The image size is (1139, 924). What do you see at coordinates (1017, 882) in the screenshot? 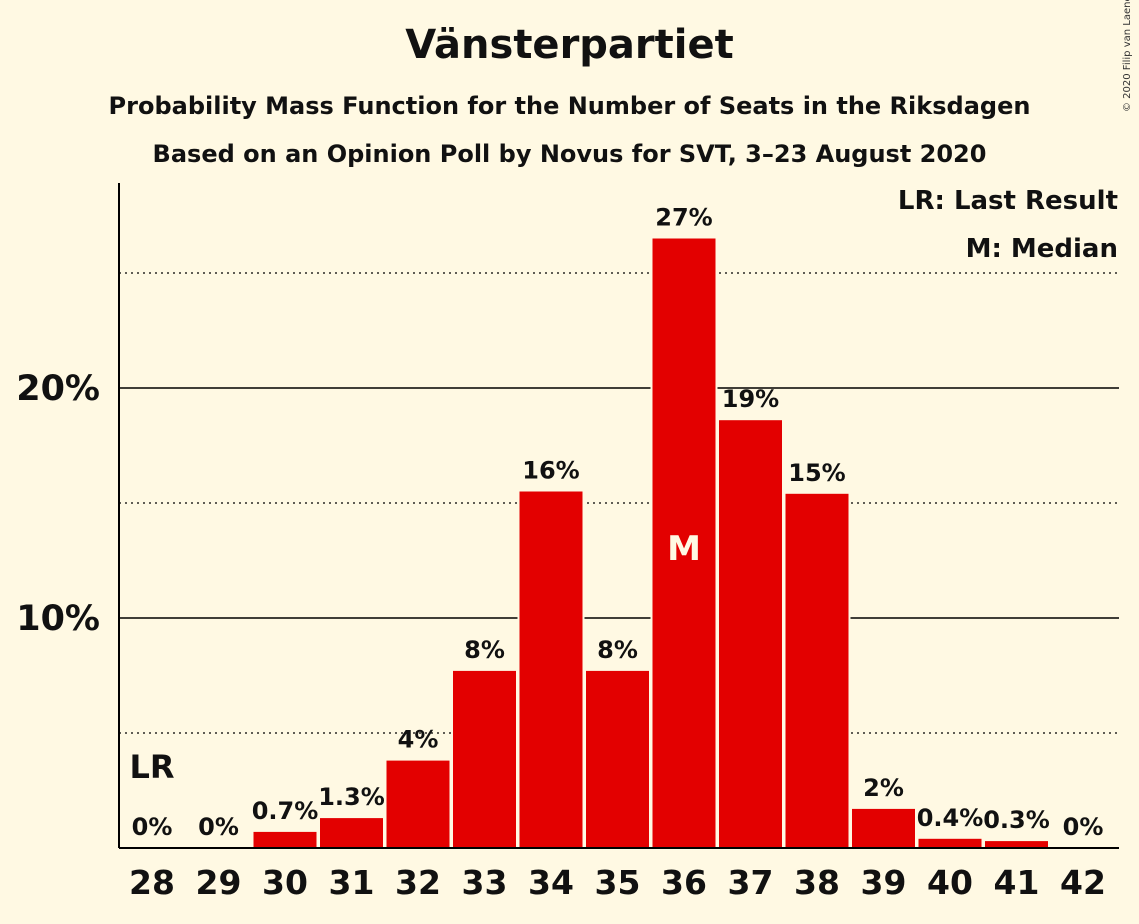
I see `x-tick-label-41: 41` at bounding box center [1017, 882].